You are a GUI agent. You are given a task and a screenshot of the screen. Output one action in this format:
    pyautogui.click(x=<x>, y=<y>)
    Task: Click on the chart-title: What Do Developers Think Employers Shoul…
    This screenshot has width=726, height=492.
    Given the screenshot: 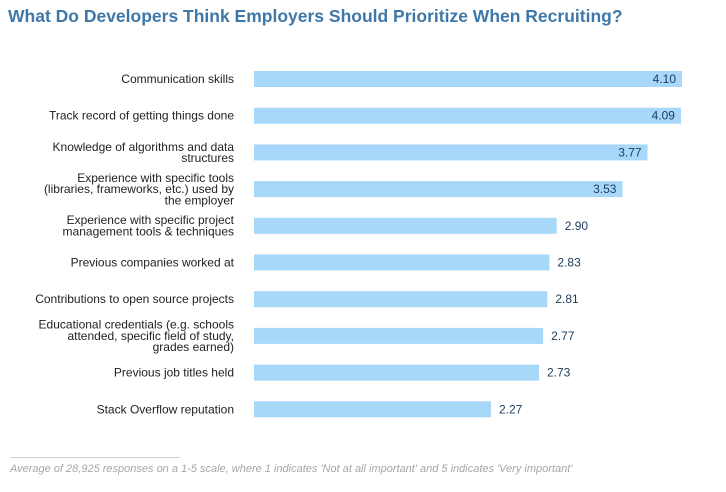 What is the action you would take?
    pyautogui.click(x=315, y=16)
    